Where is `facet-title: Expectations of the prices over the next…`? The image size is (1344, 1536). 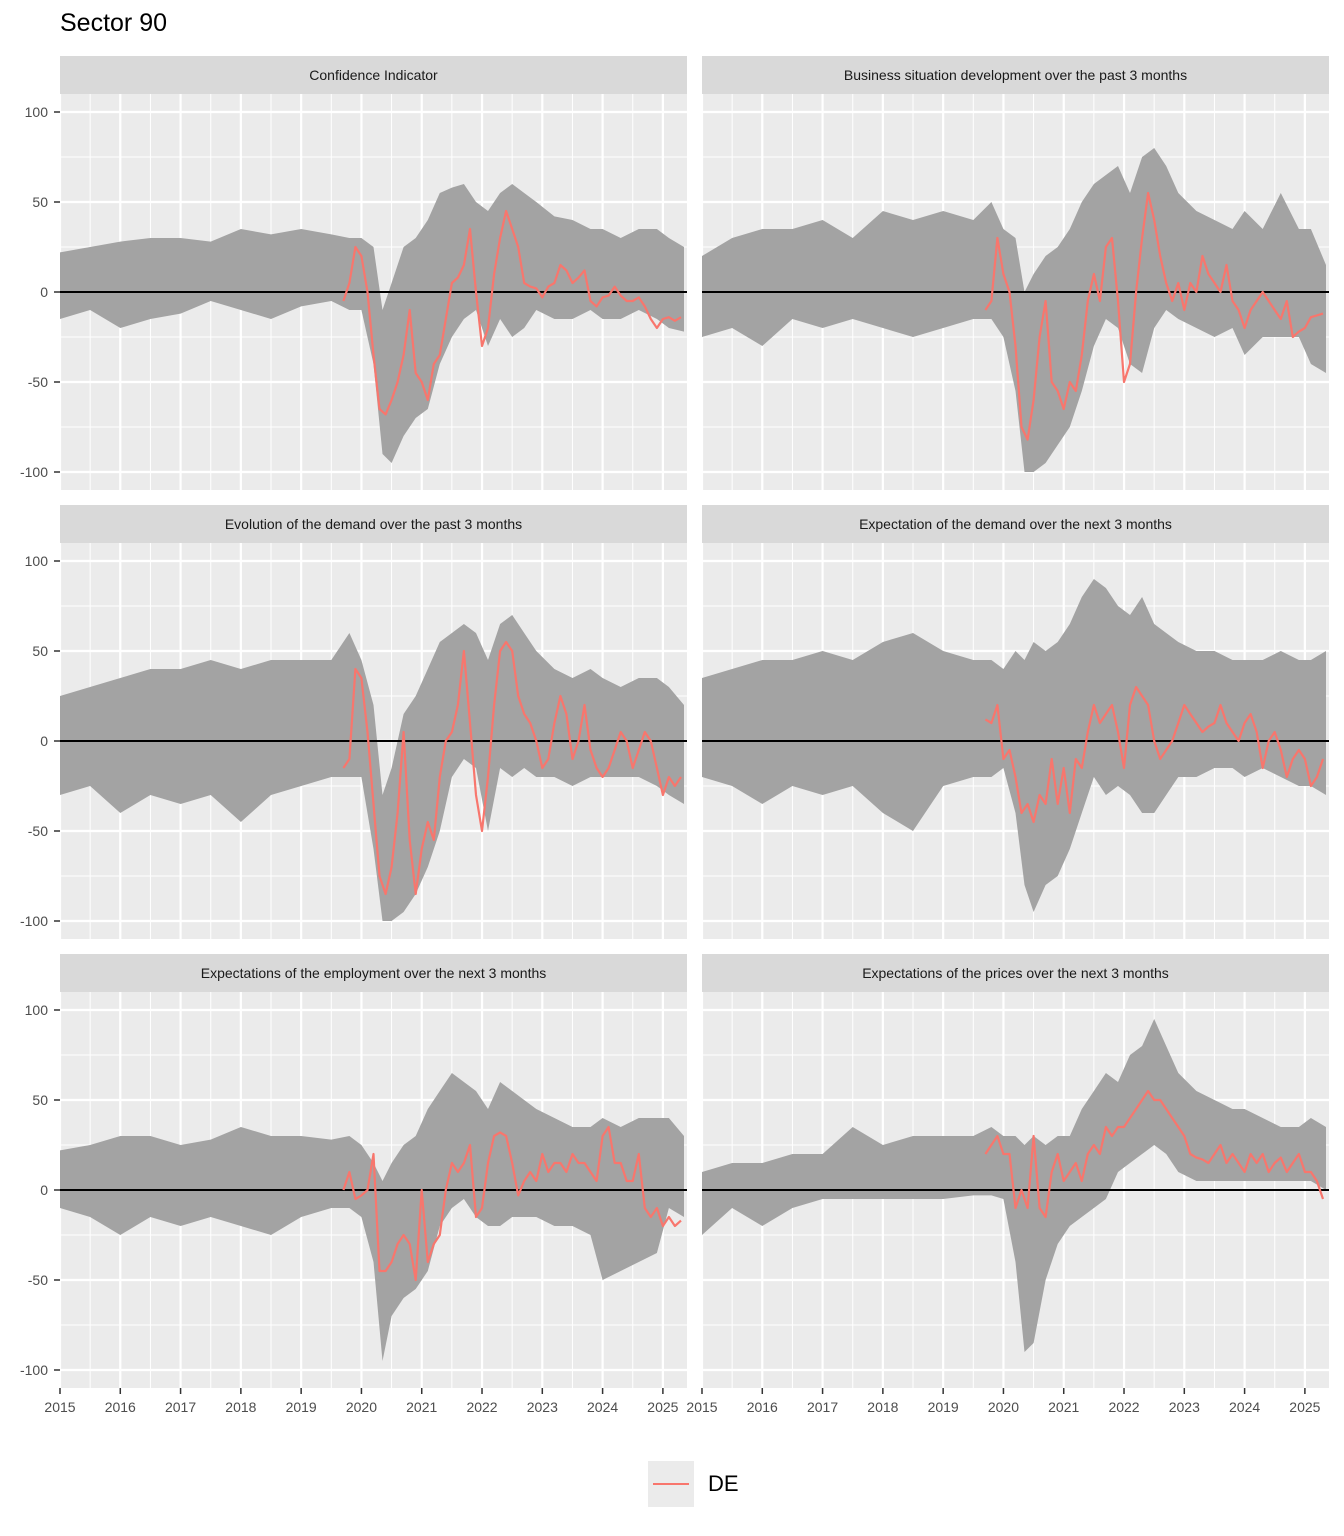 facet-title: Expectations of the prices over the next… is located at coordinates (1015, 973).